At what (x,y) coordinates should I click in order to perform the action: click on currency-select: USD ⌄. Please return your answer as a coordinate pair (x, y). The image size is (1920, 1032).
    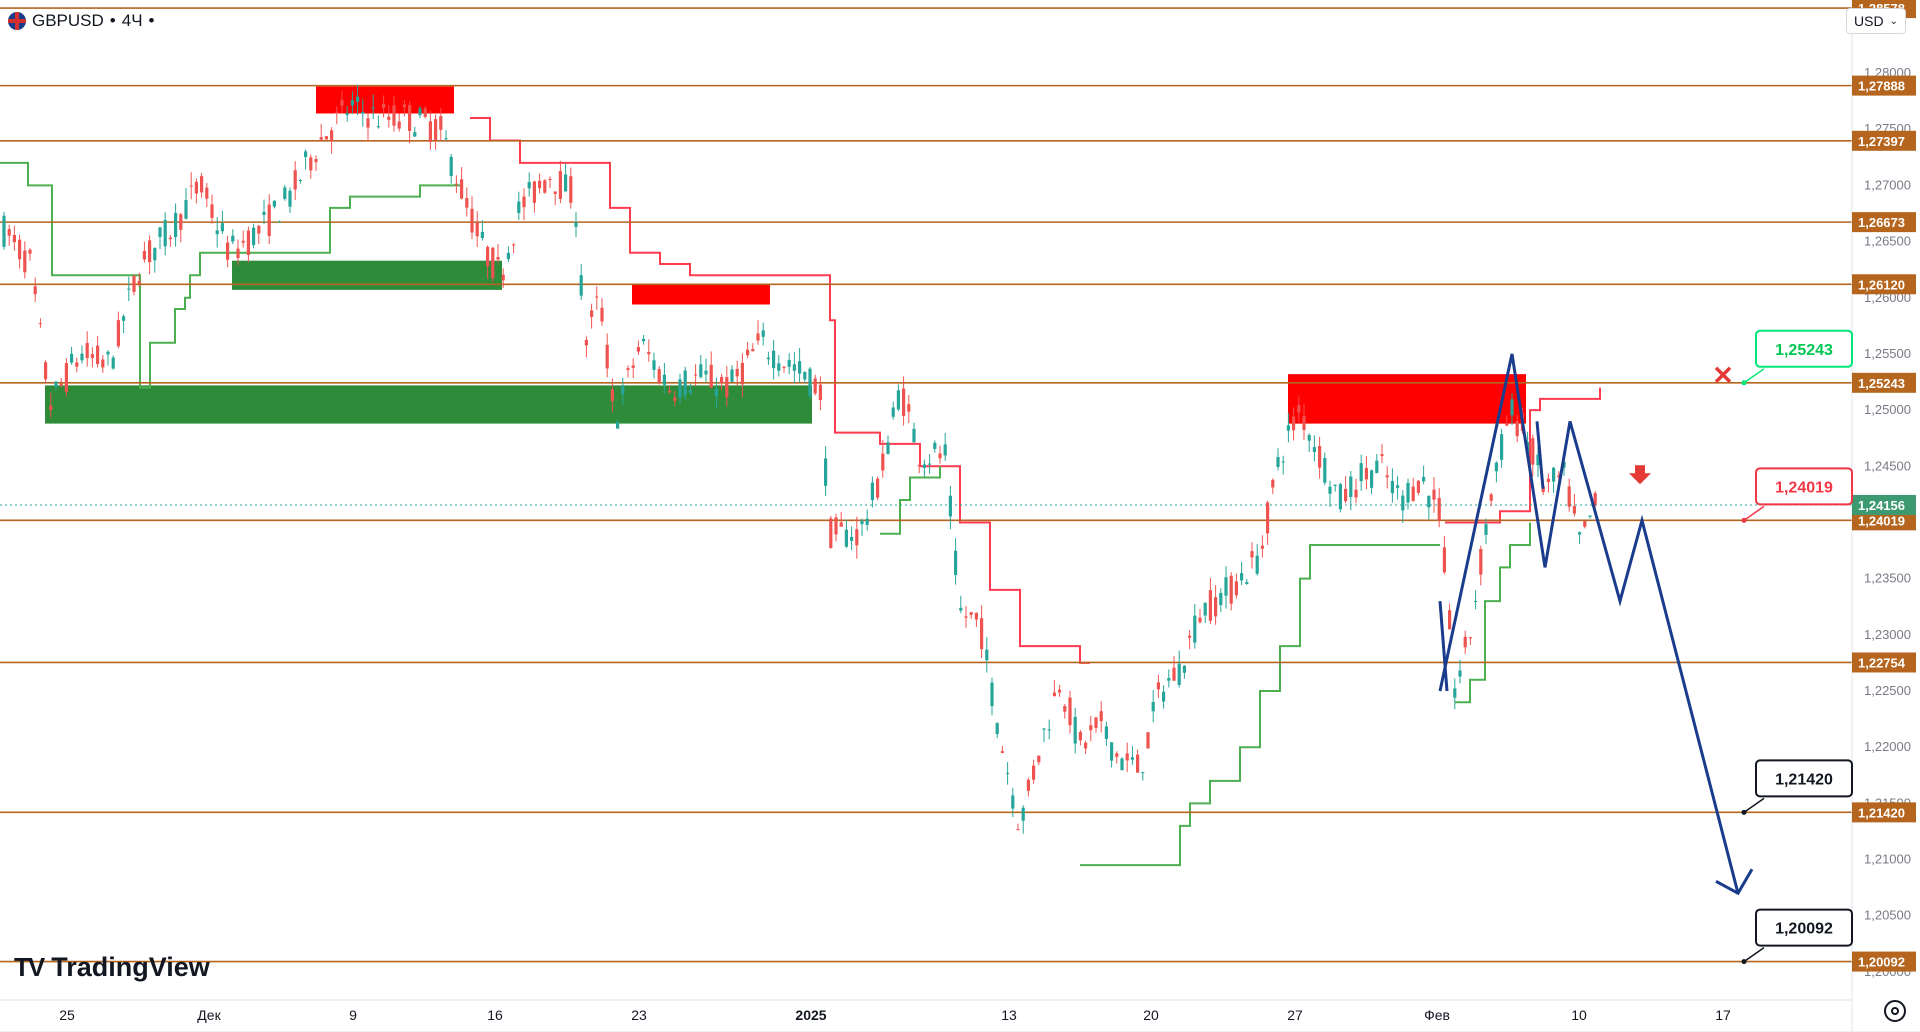
    Looking at the image, I should click on (1876, 21).